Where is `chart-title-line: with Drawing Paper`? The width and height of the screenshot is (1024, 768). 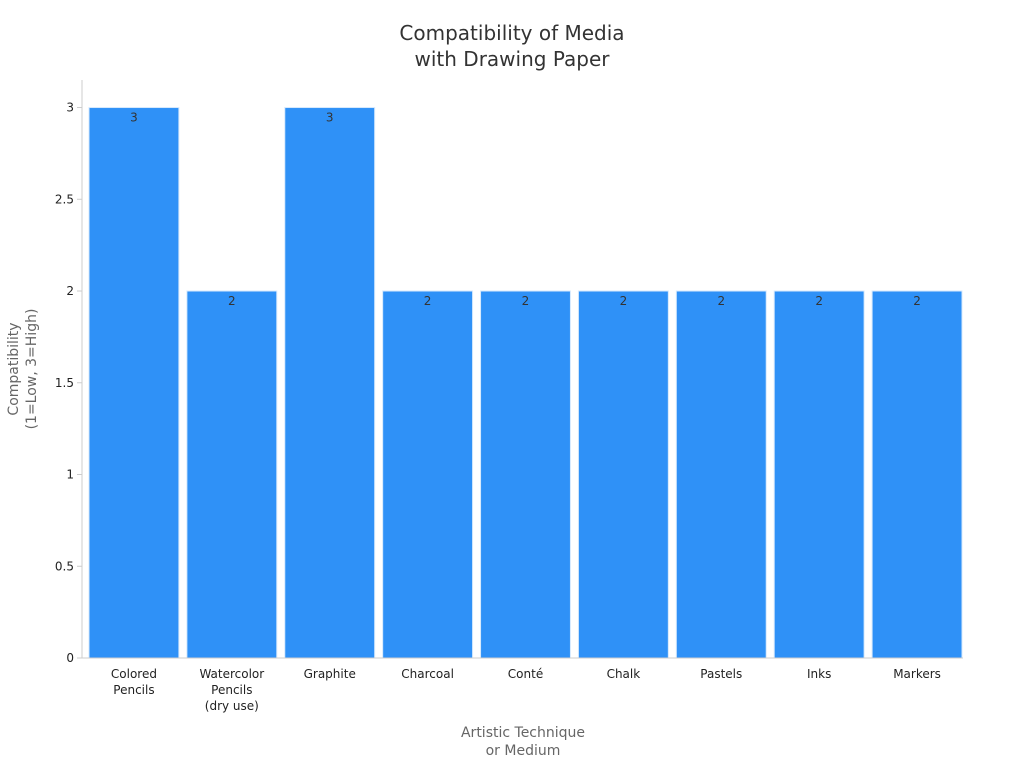 chart-title-line: with Drawing Paper is located at coordinates (513, 59).